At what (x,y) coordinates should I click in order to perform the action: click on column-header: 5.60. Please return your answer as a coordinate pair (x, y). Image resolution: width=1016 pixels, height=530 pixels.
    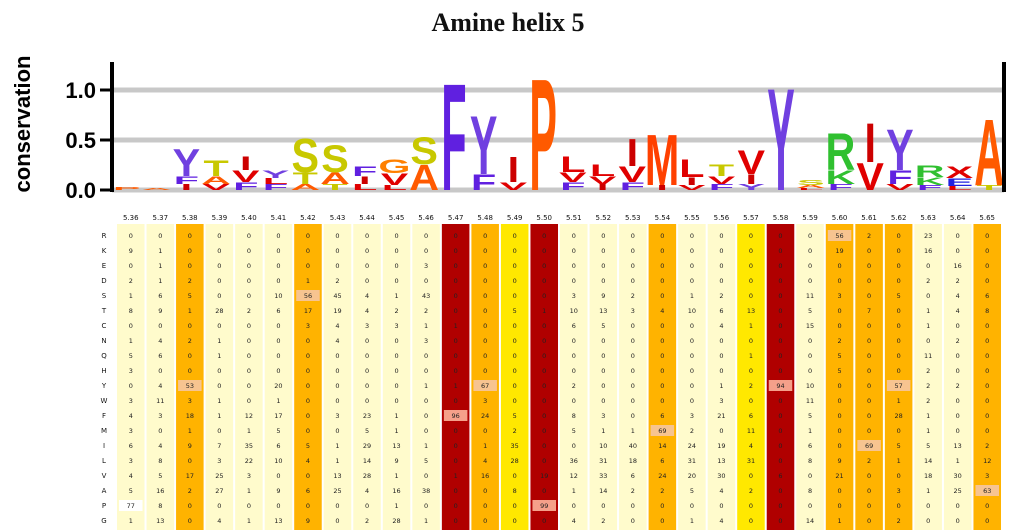
    Looking at the image, I should click on (840, 218).